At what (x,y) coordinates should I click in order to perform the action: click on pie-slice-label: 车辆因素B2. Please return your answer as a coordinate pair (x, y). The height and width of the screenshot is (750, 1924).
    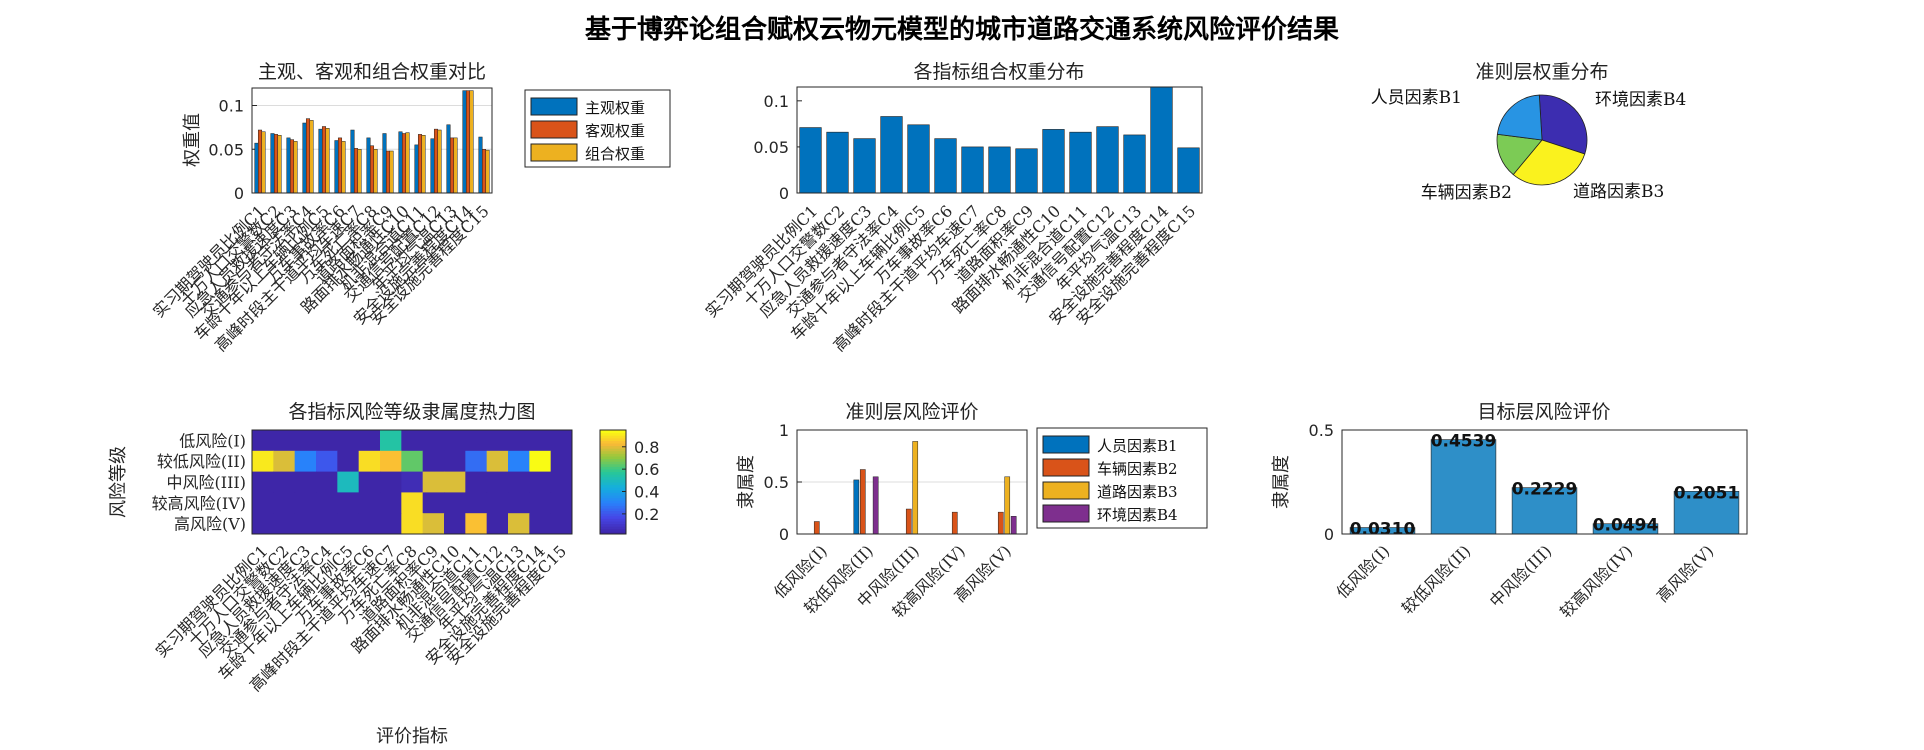
    Looking at the image, I should click on (1466, 193).